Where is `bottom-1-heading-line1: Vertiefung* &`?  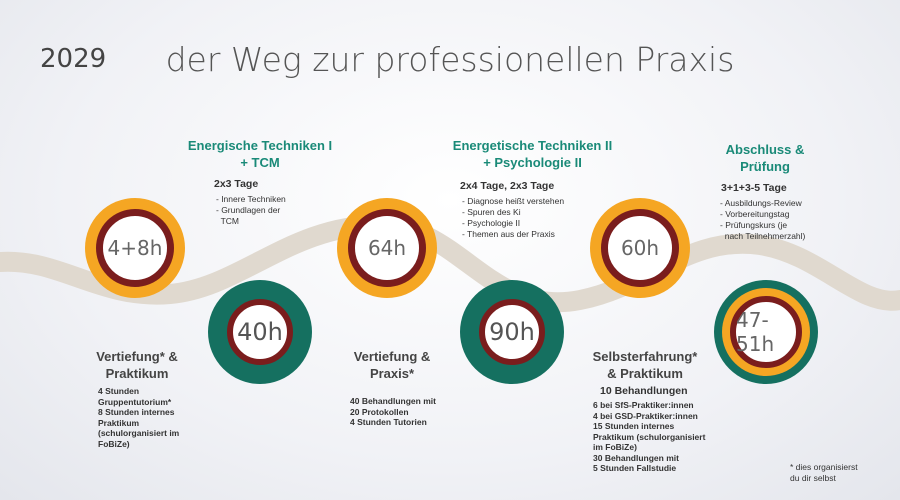 bottom-1-heading-line1: Vertiefung* & is located at coordinates (137, 356).